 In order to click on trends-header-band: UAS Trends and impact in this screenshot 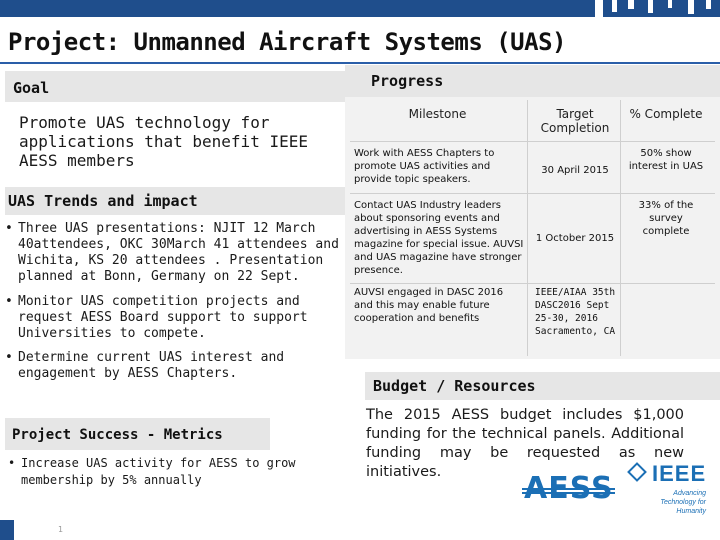, I will do `click(175, 201)`.